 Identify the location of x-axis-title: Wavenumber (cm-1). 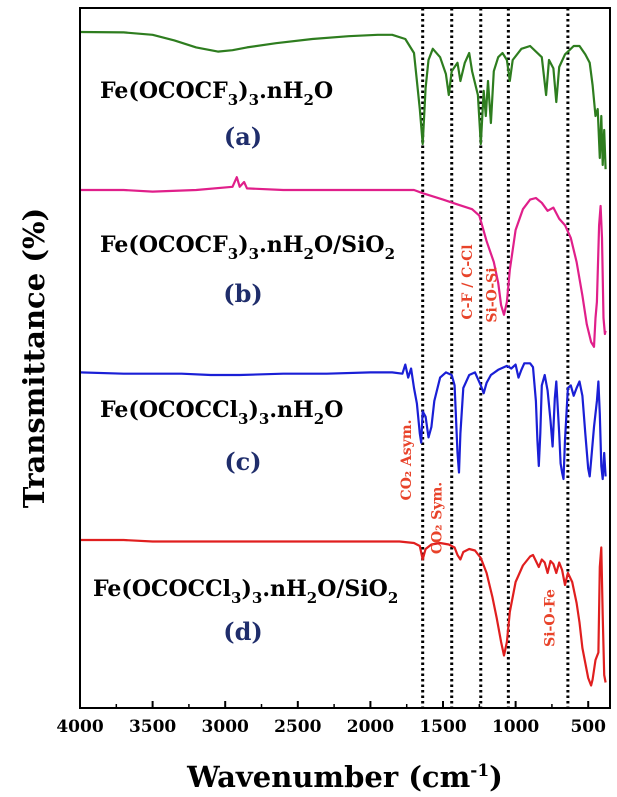
(344, 777).